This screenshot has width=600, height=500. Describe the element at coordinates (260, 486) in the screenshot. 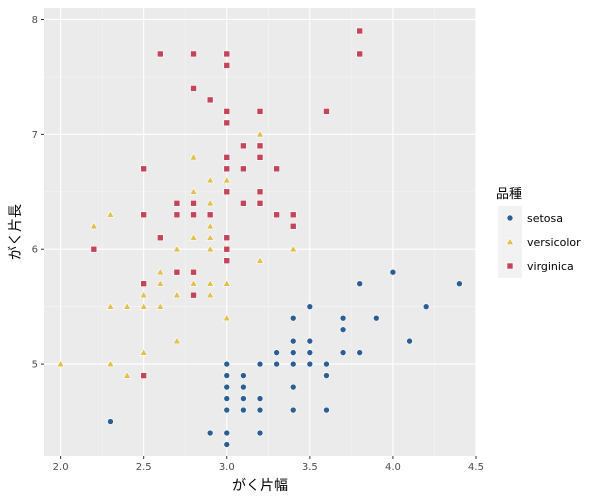

I see `x-axis-title: がく片幅` at that location.